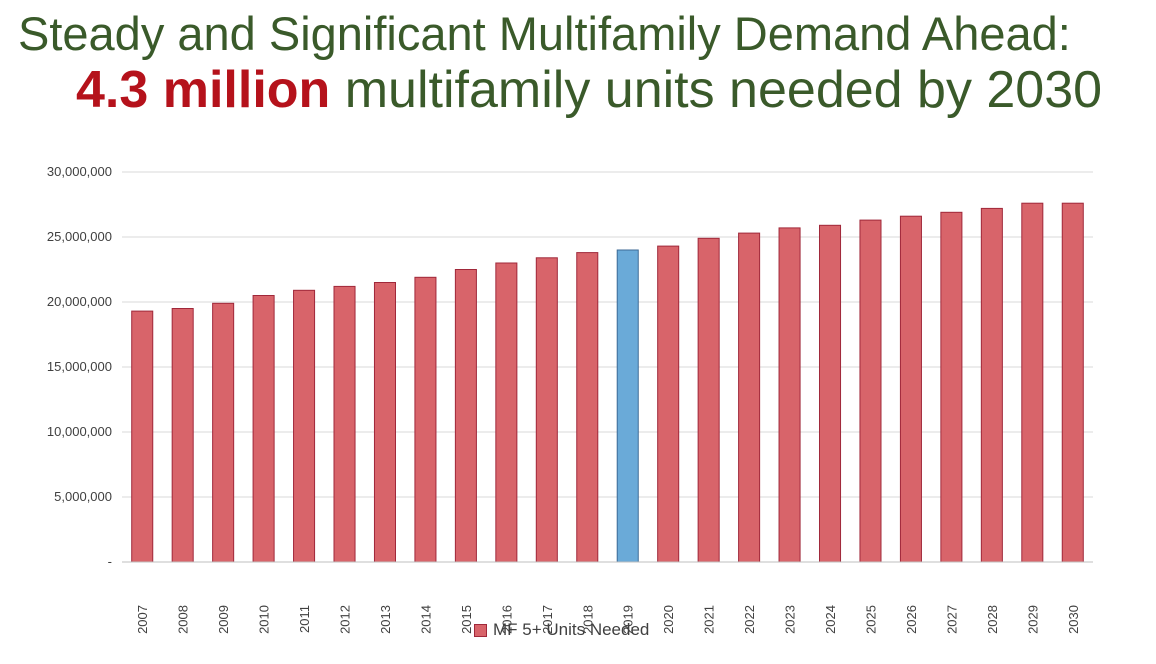  What do you see at coordinates (506, 619) in the screenshot?
I see `x-tick-label: 2016` at bounding box center [506, 619].